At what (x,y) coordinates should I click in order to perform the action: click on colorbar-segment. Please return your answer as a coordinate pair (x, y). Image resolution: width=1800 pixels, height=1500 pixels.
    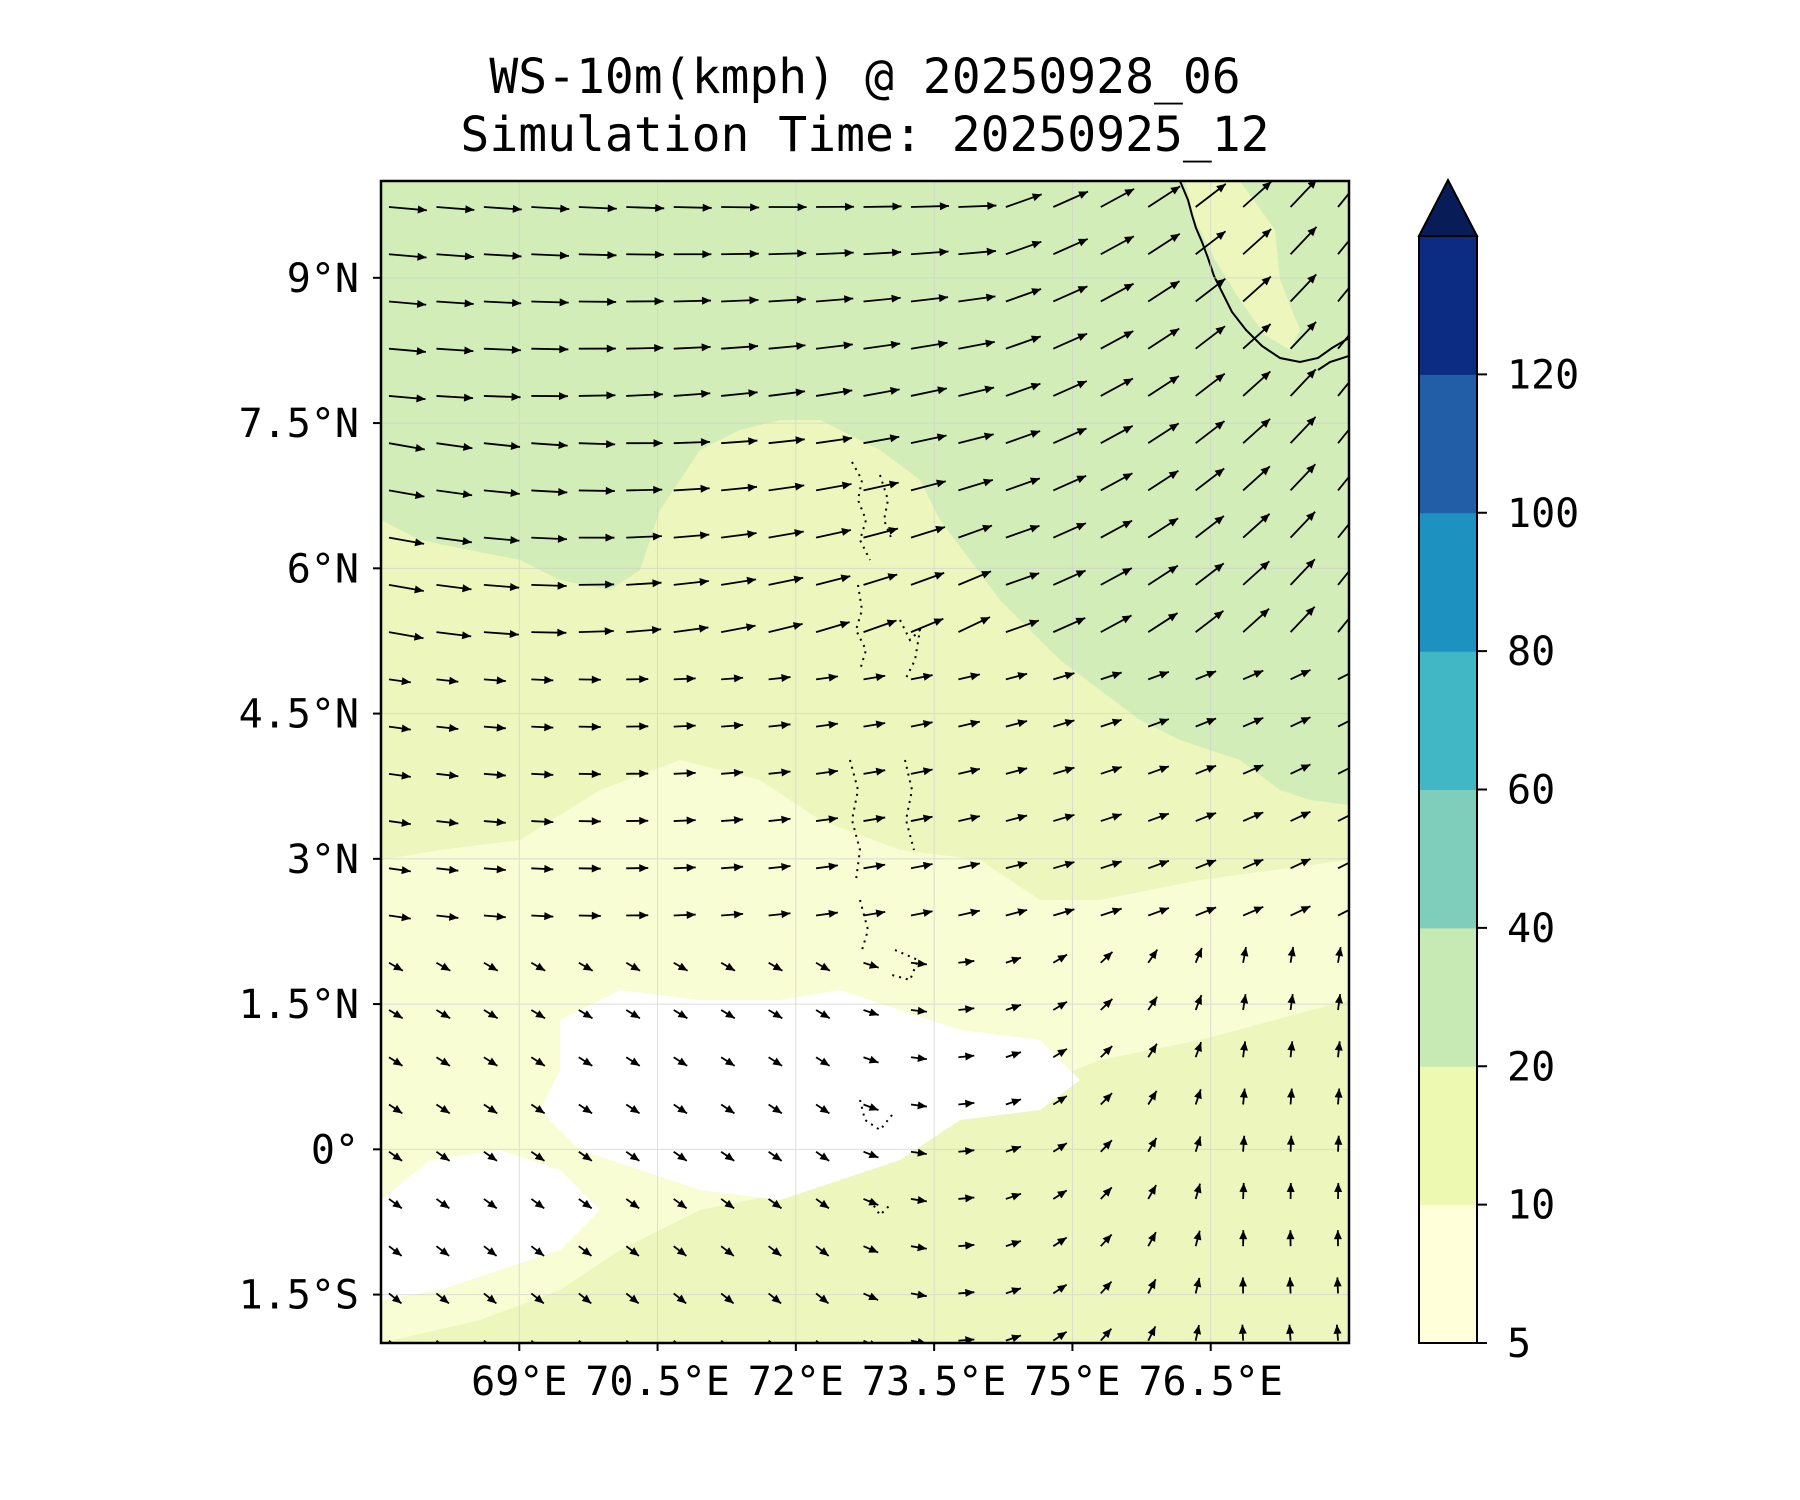
    Looking at the image, I should click on (1448, 444).